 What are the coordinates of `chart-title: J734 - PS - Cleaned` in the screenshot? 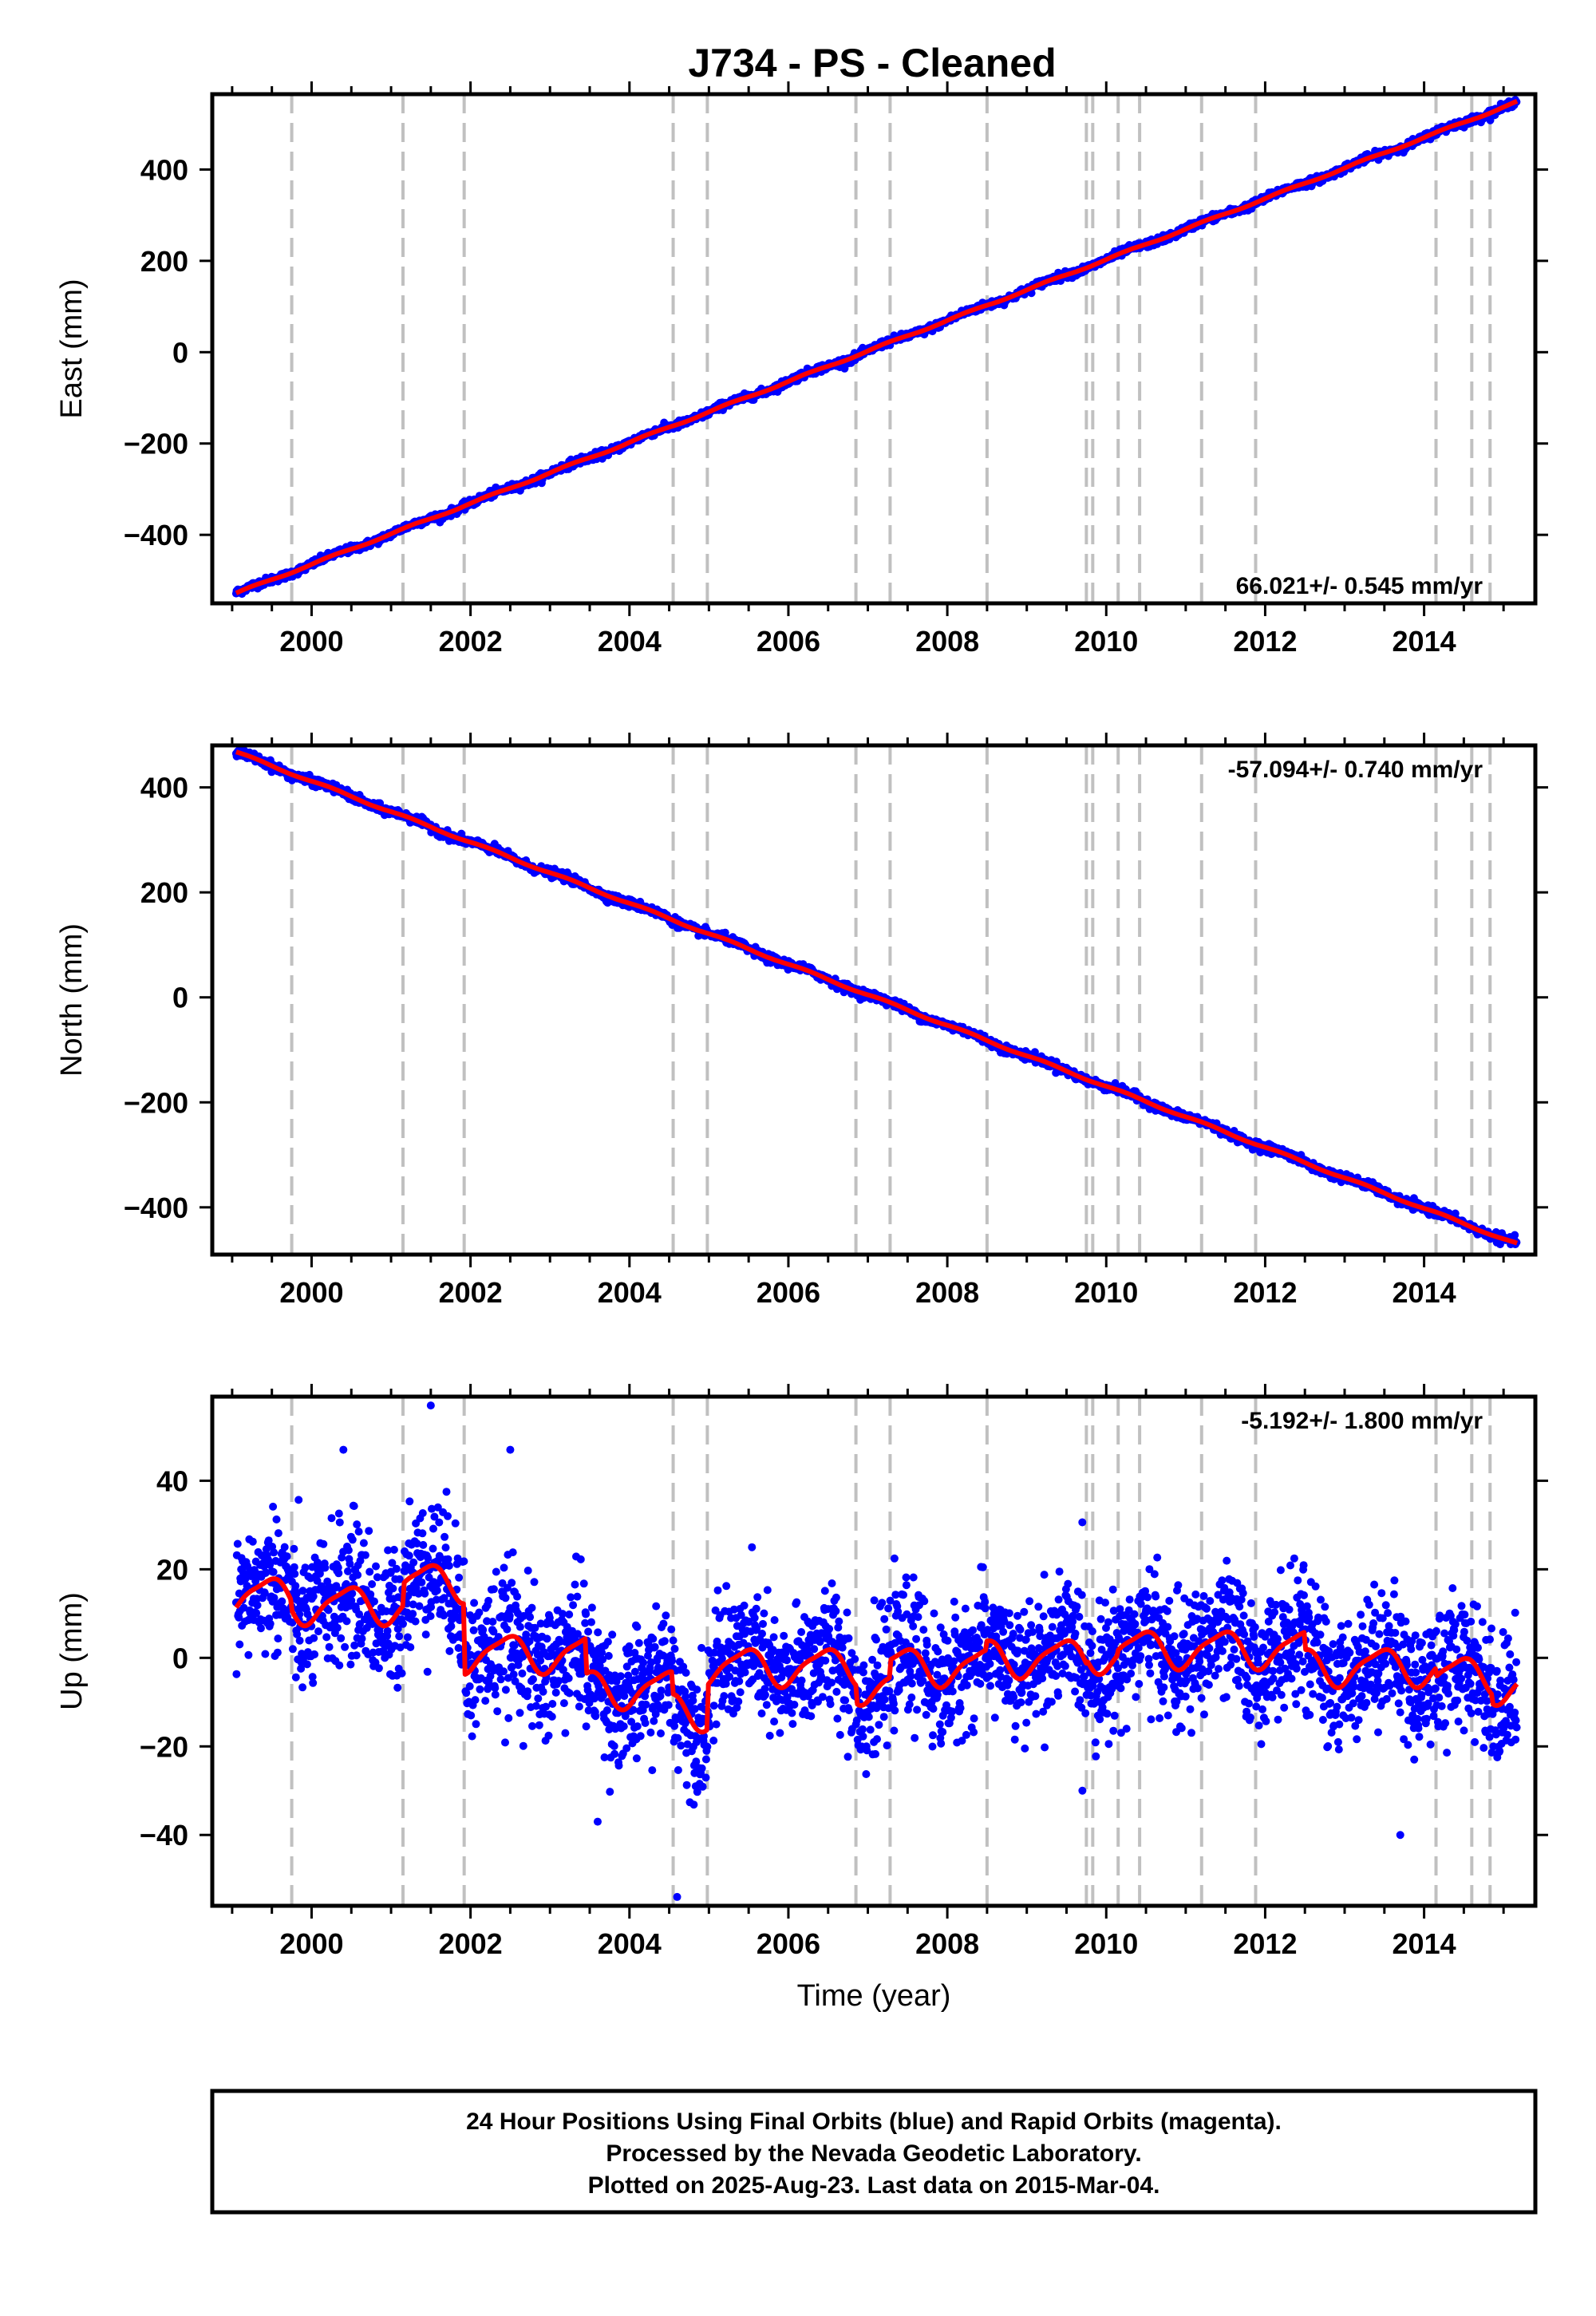 It's located at (872, 63).